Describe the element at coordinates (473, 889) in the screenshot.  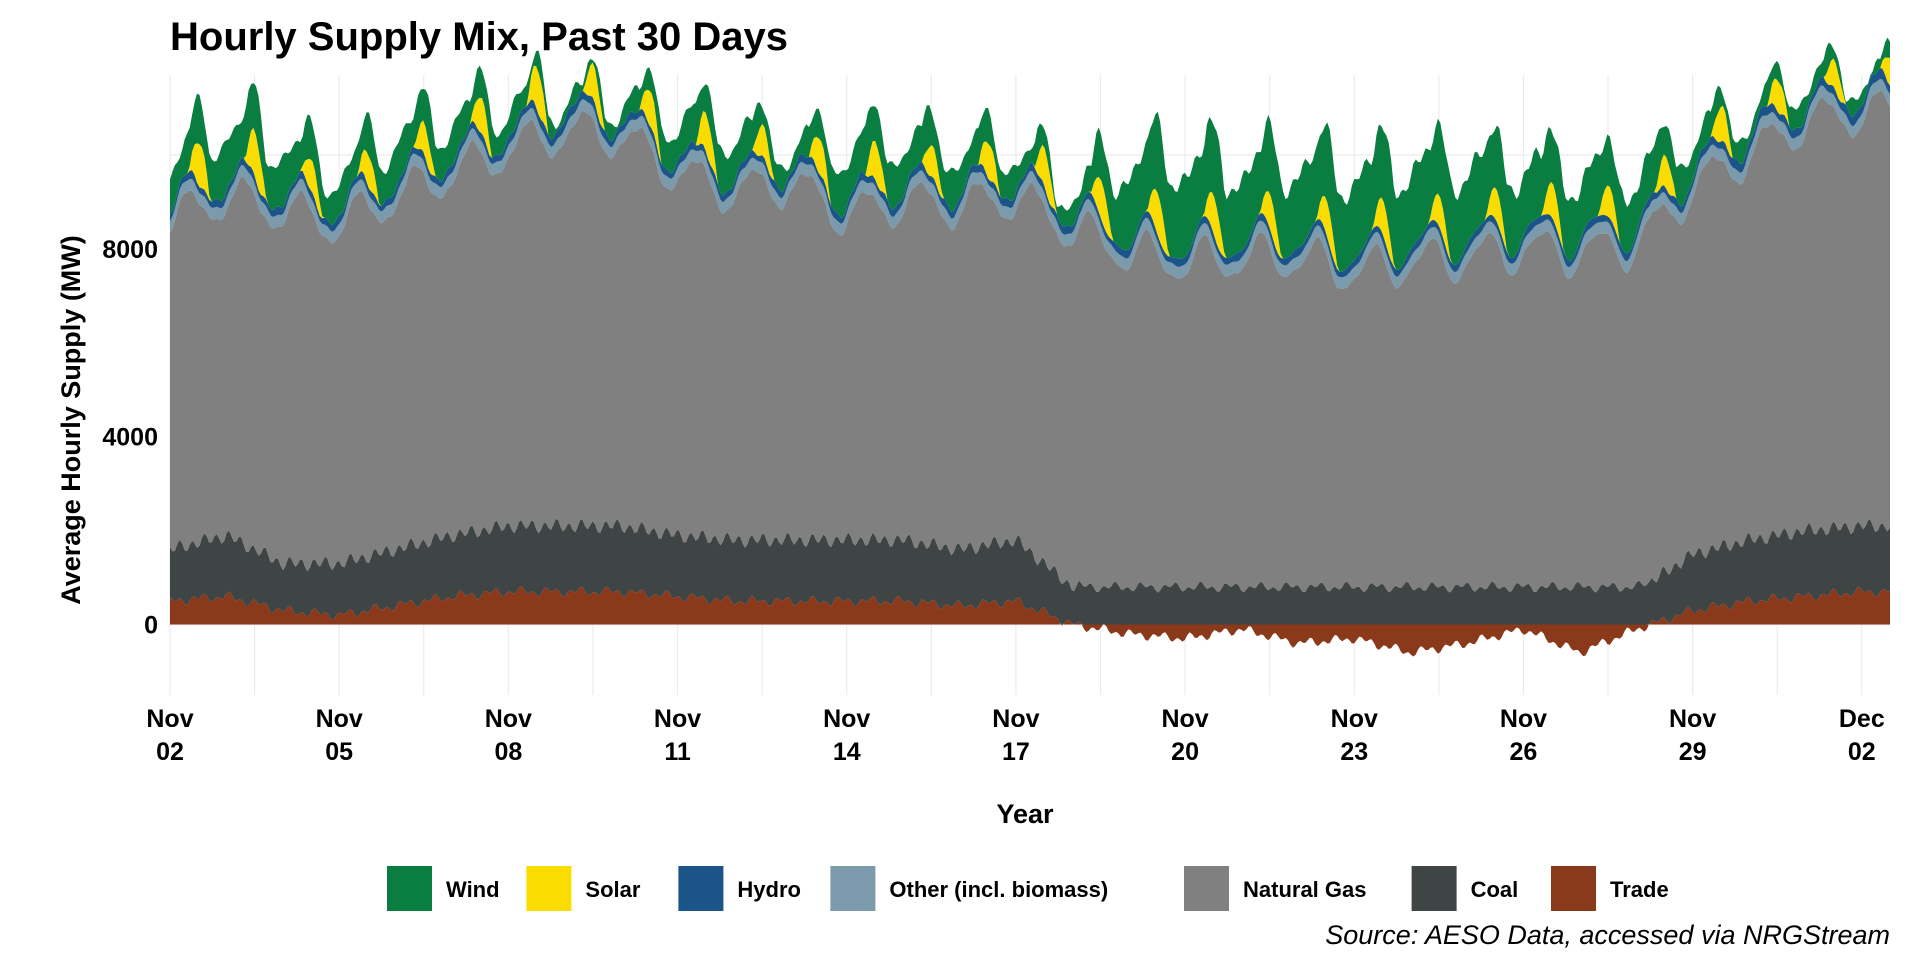
I see `legend-label: Wind` at that location.